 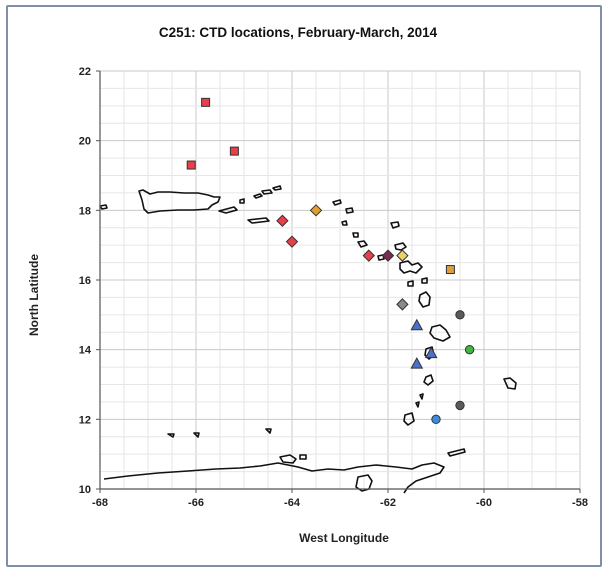 What do you see at coordinates (85, 420) in the screenshot?
I see `y-tick-label: 12` at bounding box center [85, 420].